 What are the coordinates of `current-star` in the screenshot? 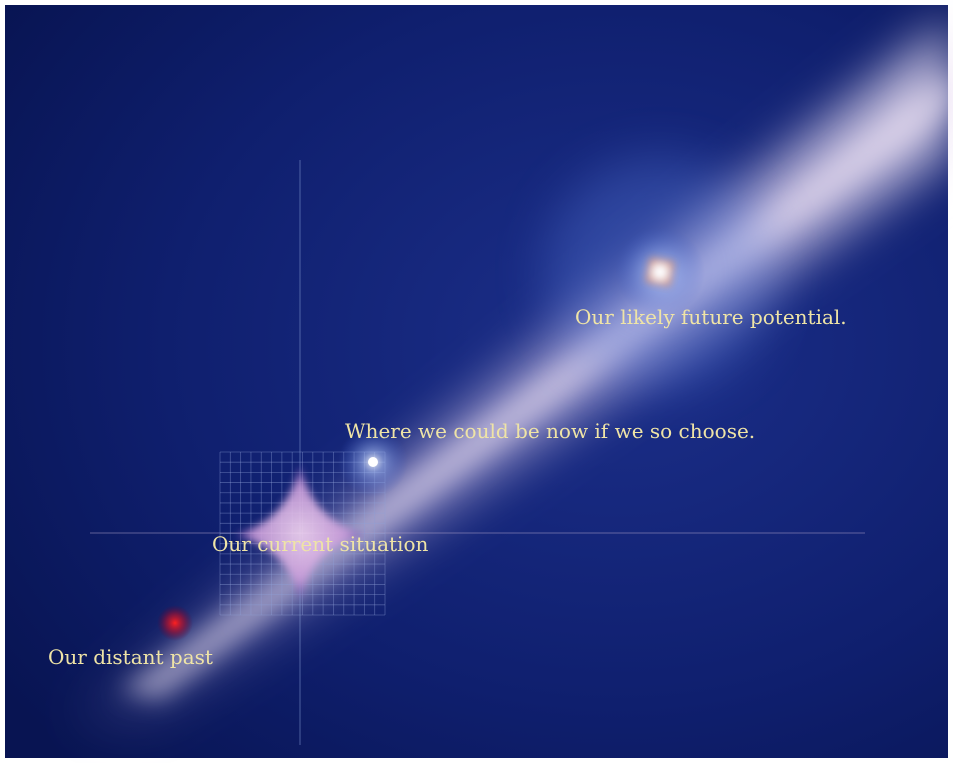 It's located at (300, 532).